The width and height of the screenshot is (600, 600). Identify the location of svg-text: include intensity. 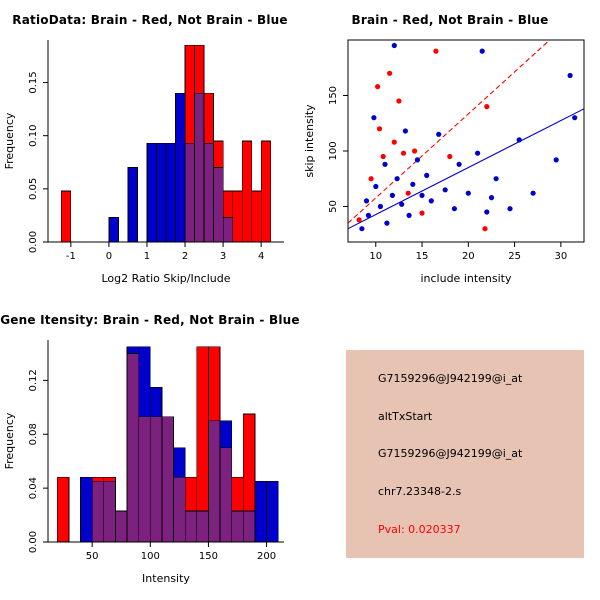
(466, 278).